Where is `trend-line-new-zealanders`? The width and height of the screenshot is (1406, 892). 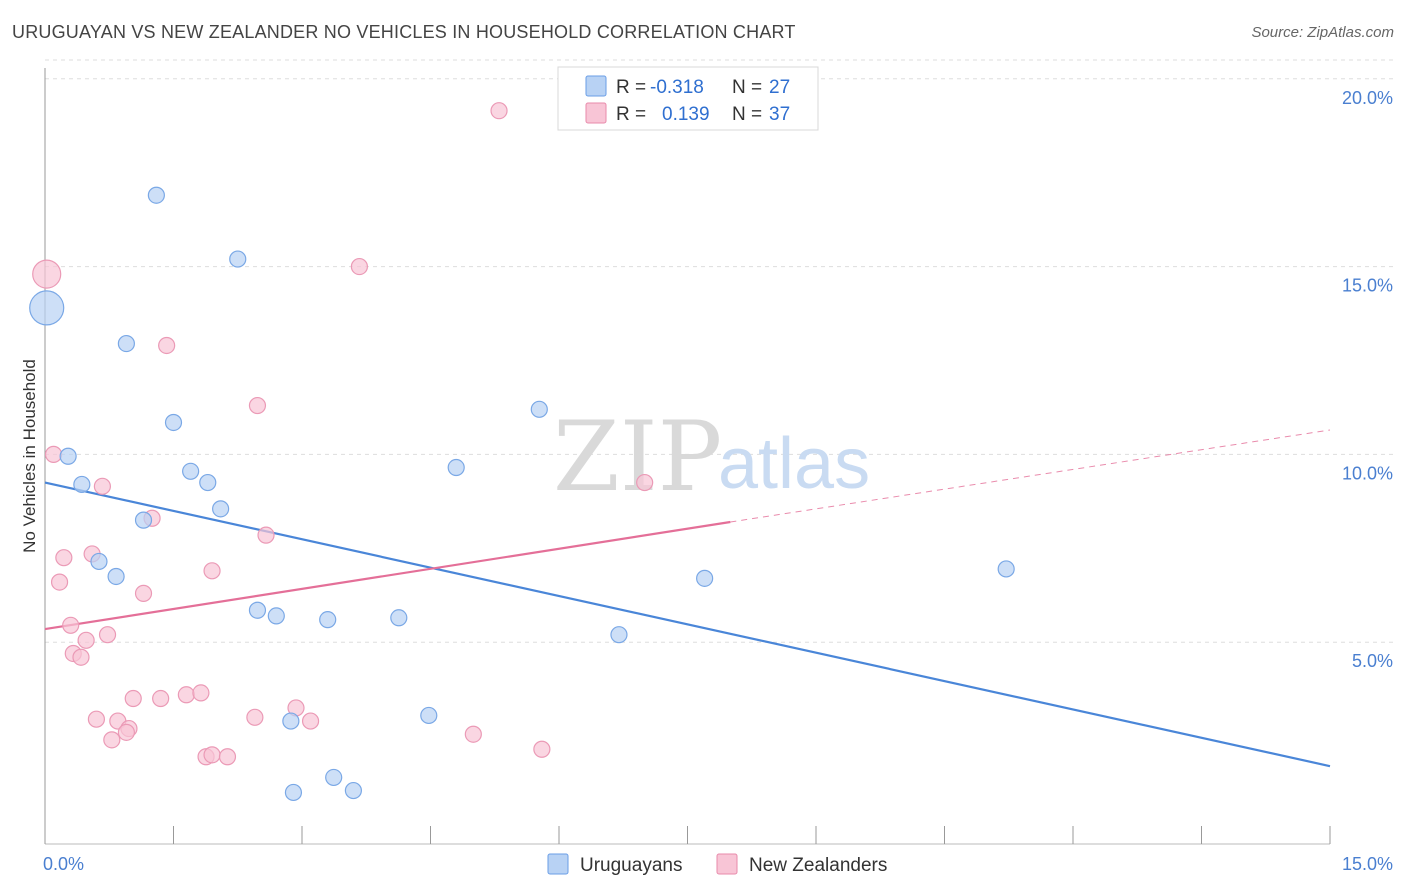
trend-line-new-zealanders is located at coordinates (387, 575).